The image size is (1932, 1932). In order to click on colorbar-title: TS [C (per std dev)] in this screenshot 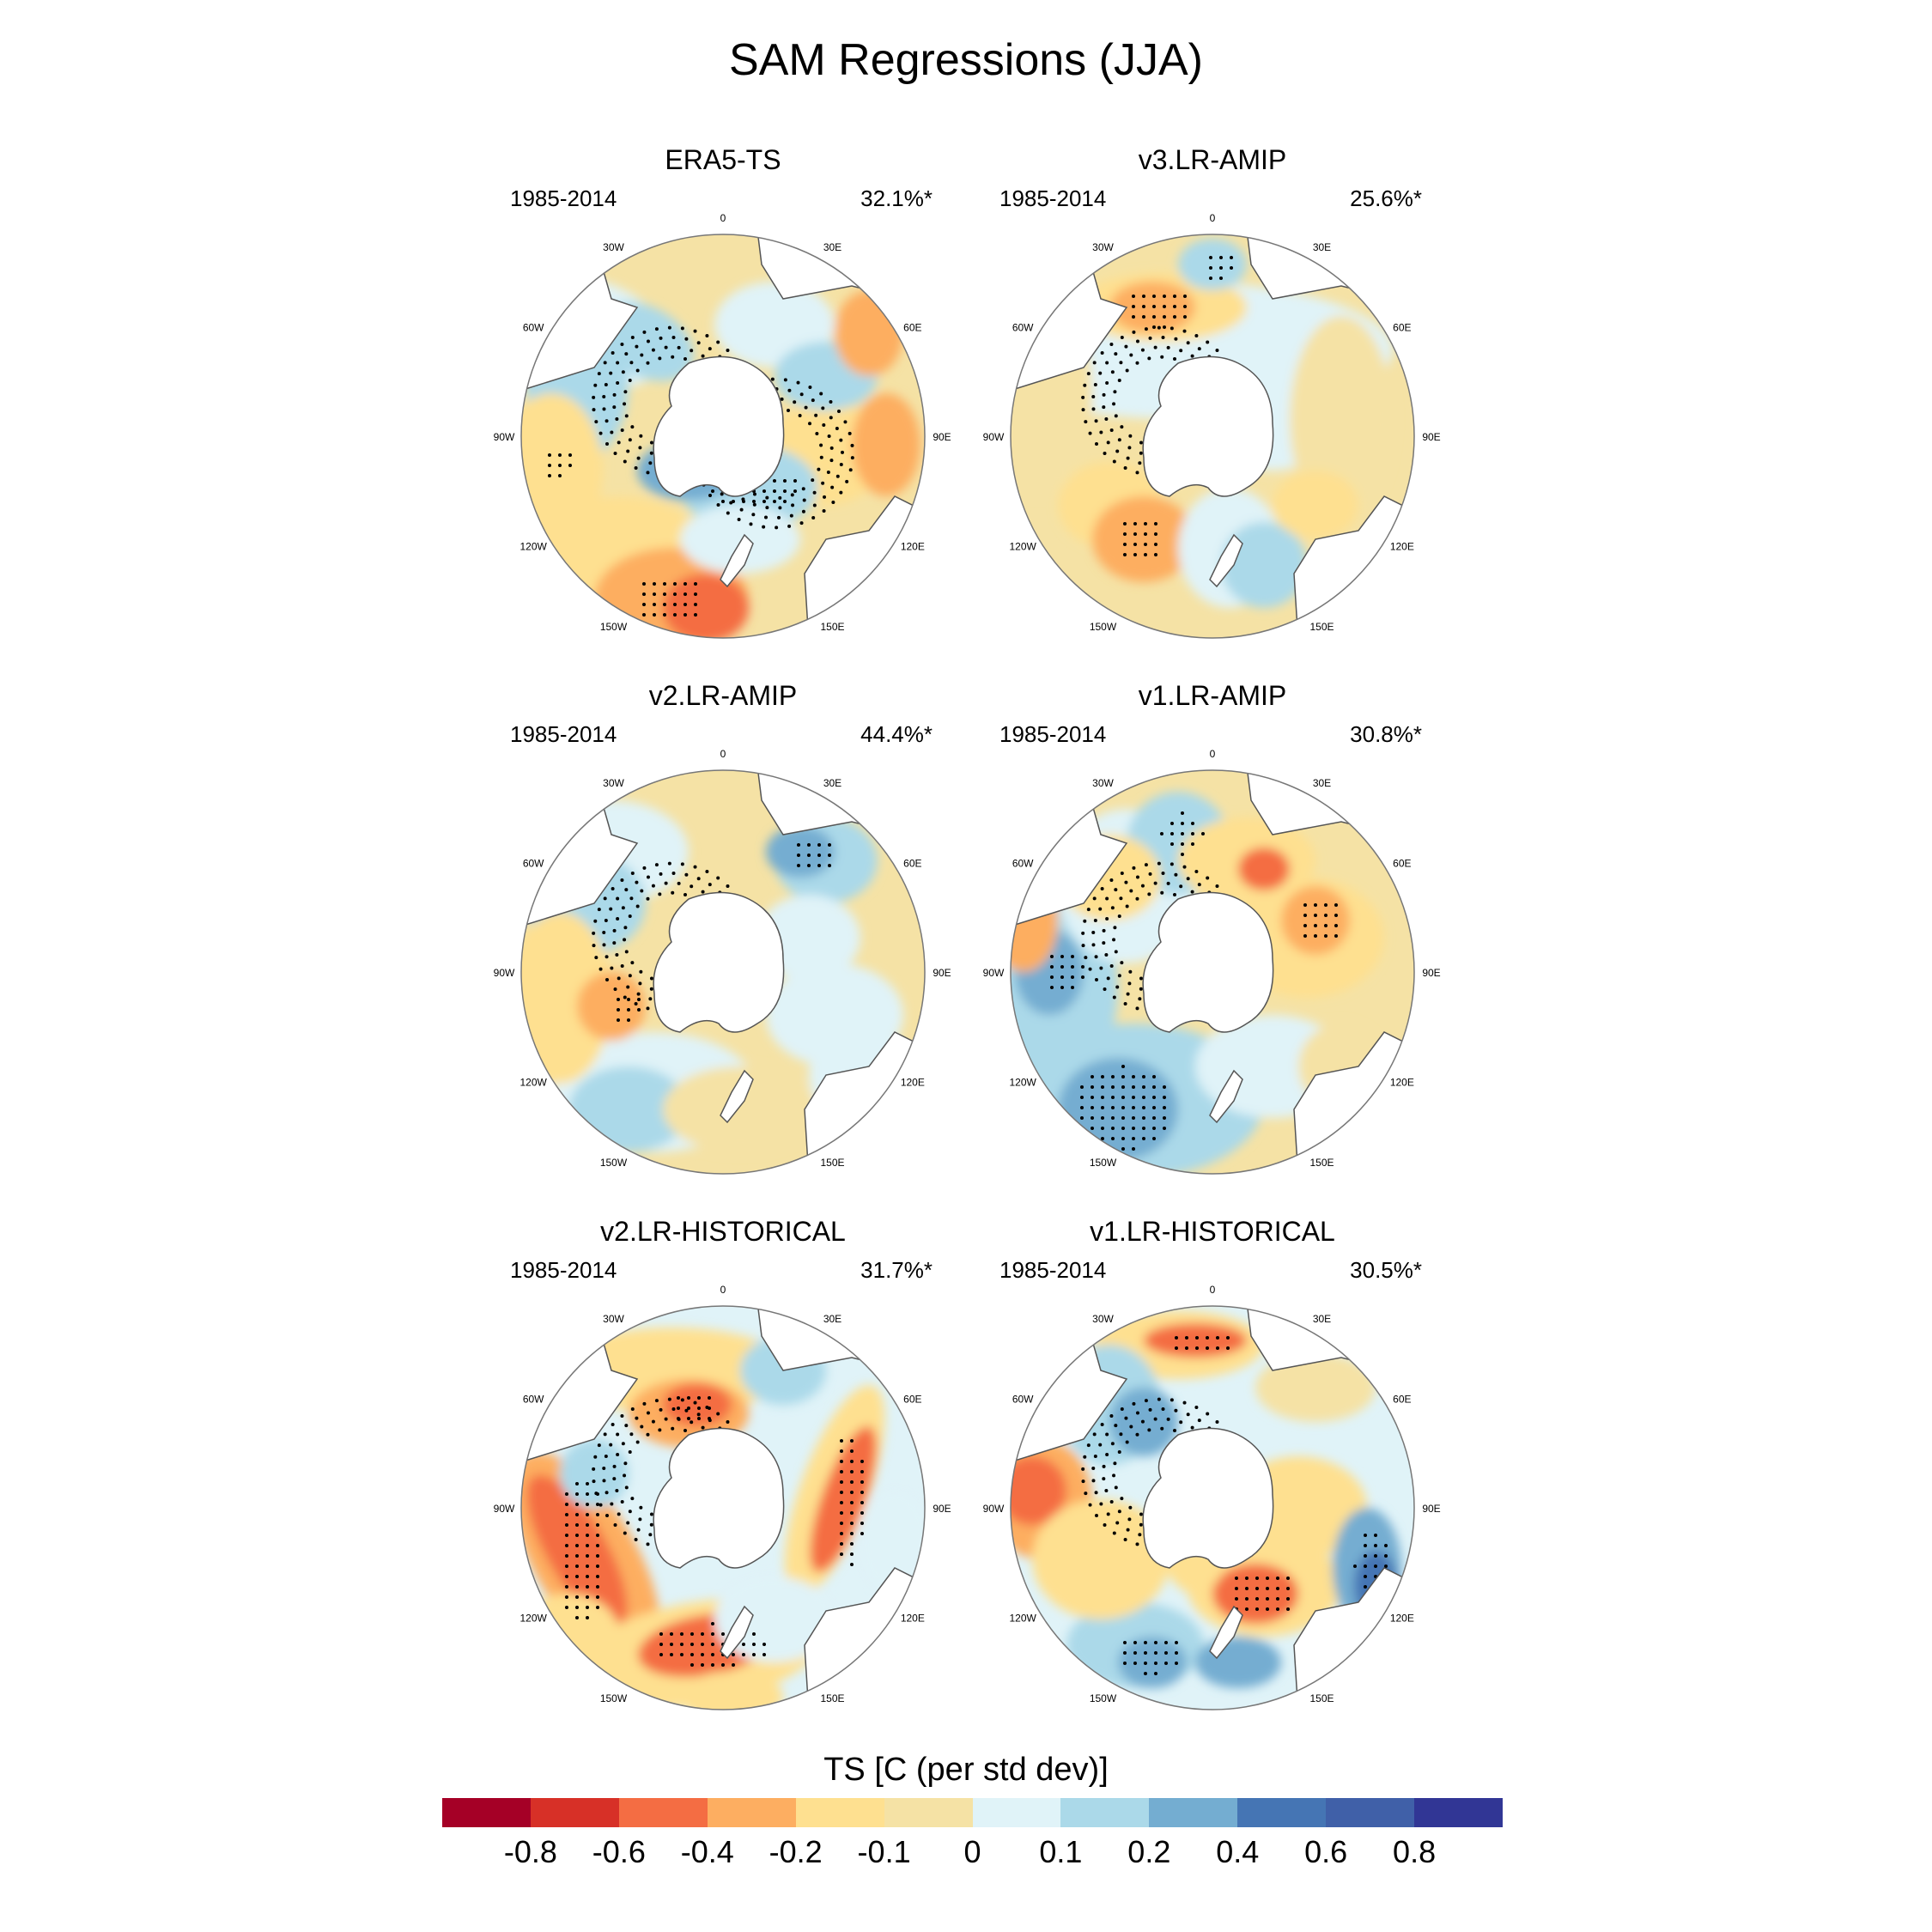, I will do `click(966, 1770)`.